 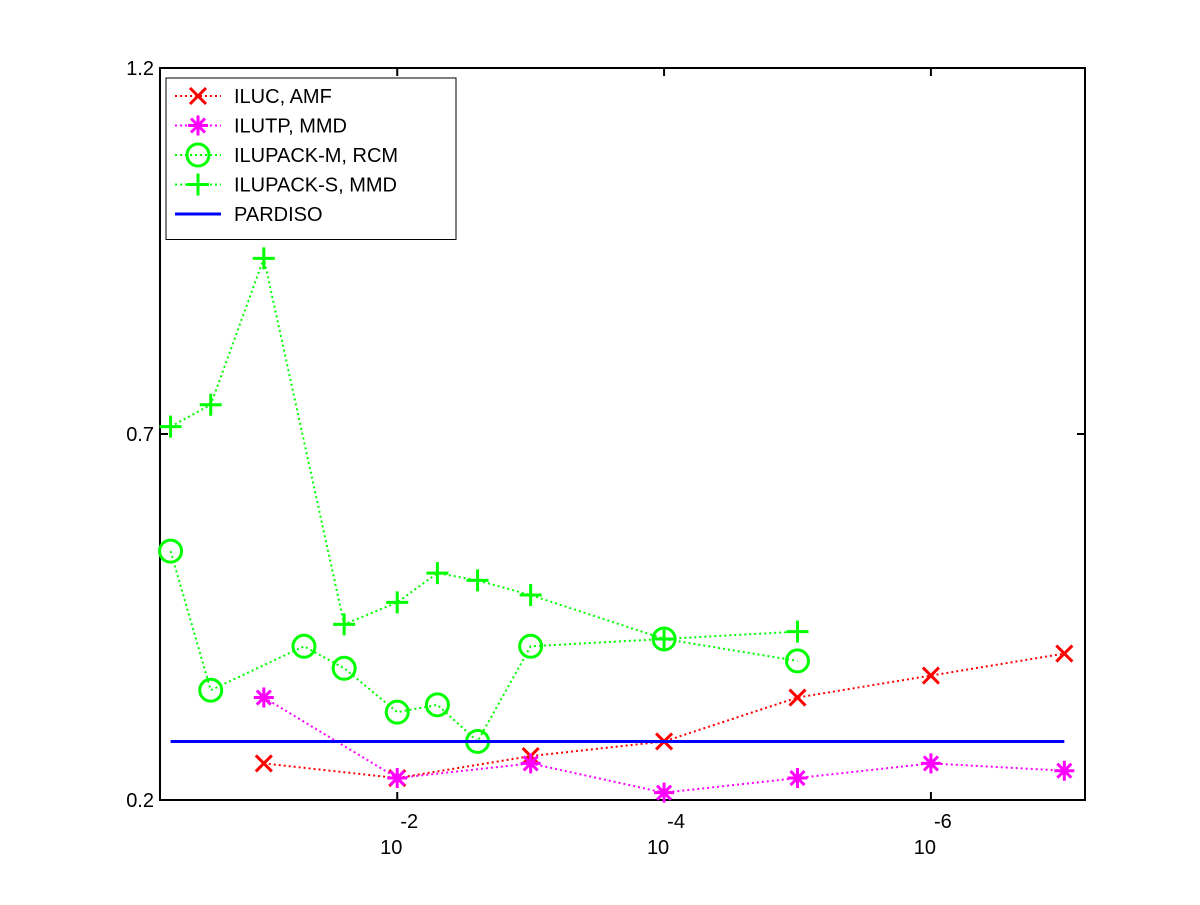 I want to click on y-tick-label: 1.2, so click(x=140, y=69).